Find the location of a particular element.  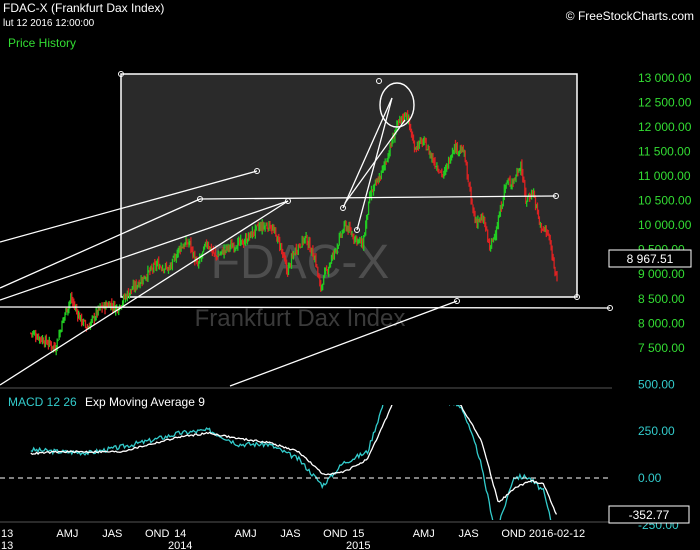

price-tick-label: 10 000.00 is located at coordinates (665, 225).